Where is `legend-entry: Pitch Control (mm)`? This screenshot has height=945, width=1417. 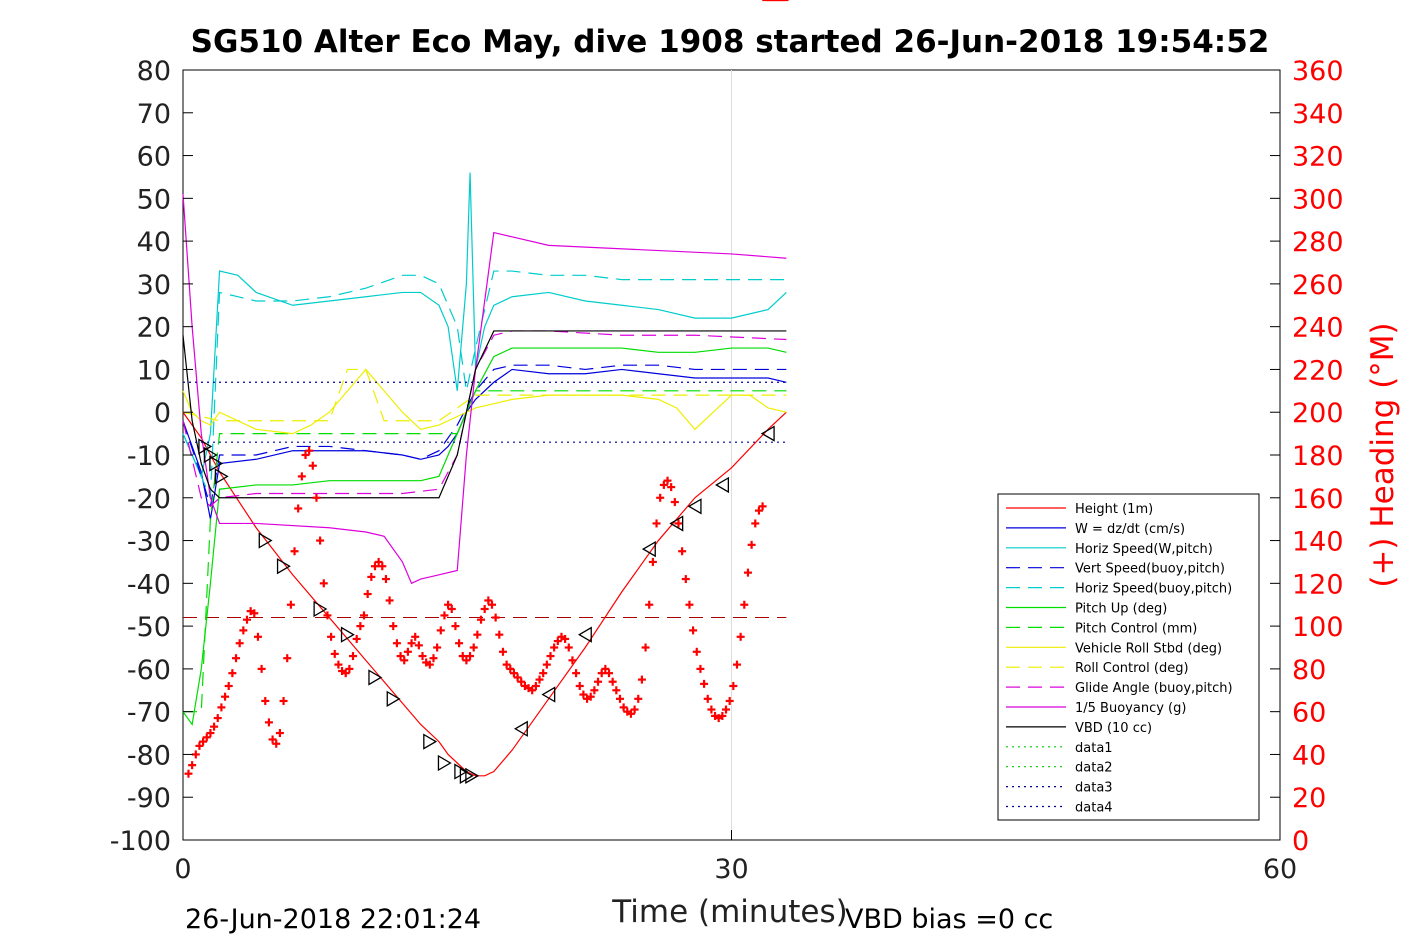
legend-entry: Pitch Control (mm) is located at coordinates (1101, 628).